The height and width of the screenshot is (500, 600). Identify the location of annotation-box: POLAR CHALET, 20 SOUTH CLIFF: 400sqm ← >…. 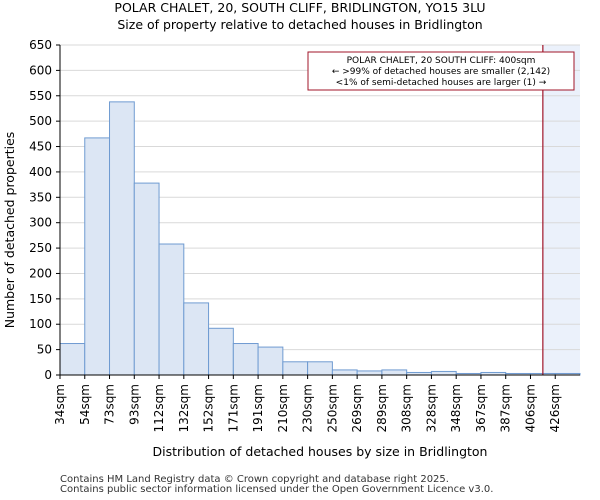
(441, 71).